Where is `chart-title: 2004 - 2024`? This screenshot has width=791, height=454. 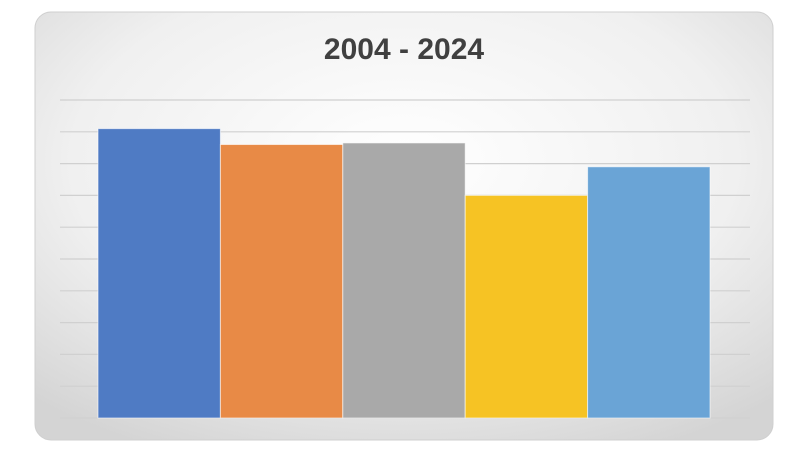
chart-title: 2004 - 2024 is located at coordinates (404, 49).